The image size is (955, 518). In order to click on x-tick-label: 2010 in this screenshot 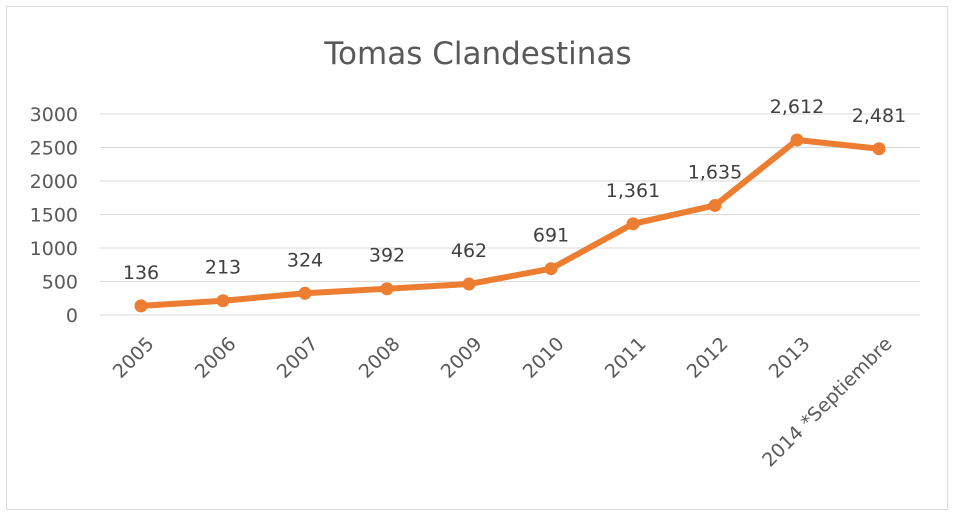, I will do `click(544, 358)`.